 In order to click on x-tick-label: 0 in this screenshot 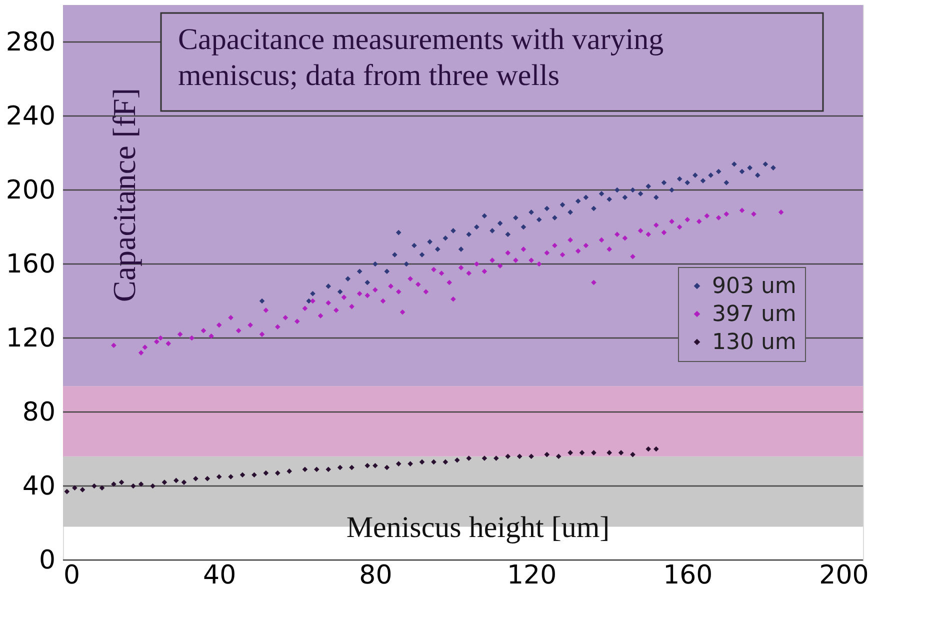, I will do `click(72, 575)`.